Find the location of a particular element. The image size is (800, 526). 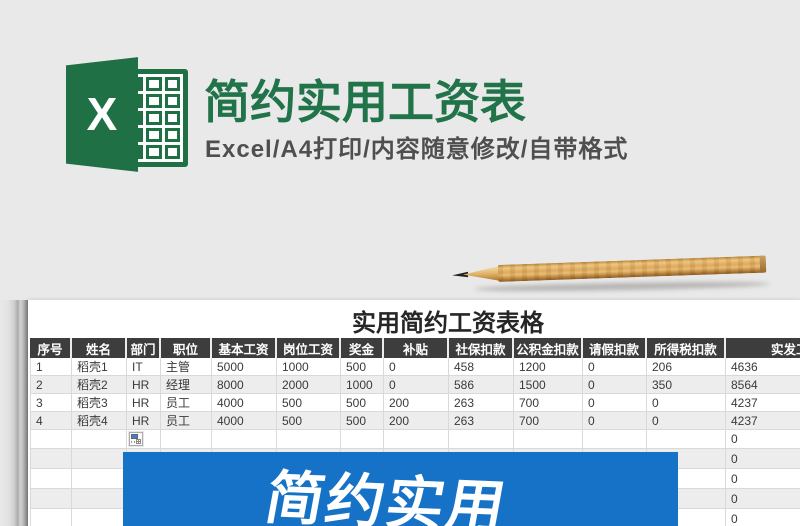

table-row: 2 稻壳2 HR 经理 8000 2000 1000 0 586 1500 0 350 8564 is located at coordinates (415, 385).